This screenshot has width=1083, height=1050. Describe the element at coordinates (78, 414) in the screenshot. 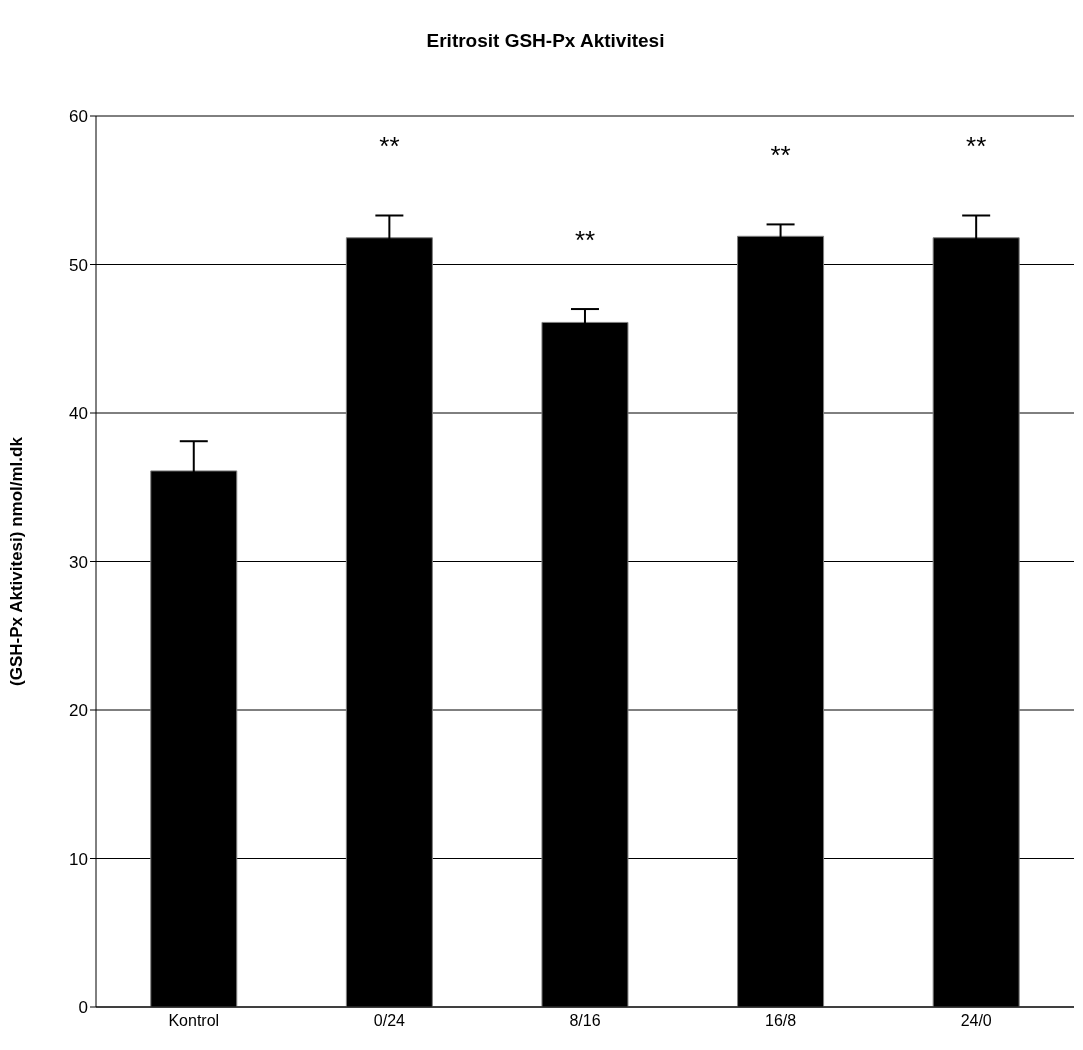

I see `y-tick-label: 40` at that location.